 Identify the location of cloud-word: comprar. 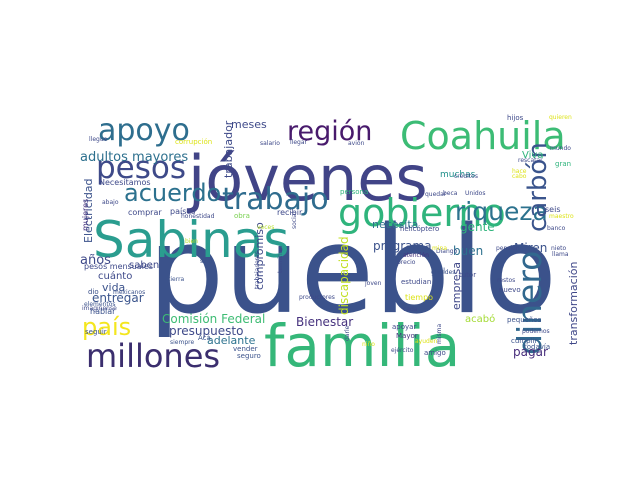
(145, 212).